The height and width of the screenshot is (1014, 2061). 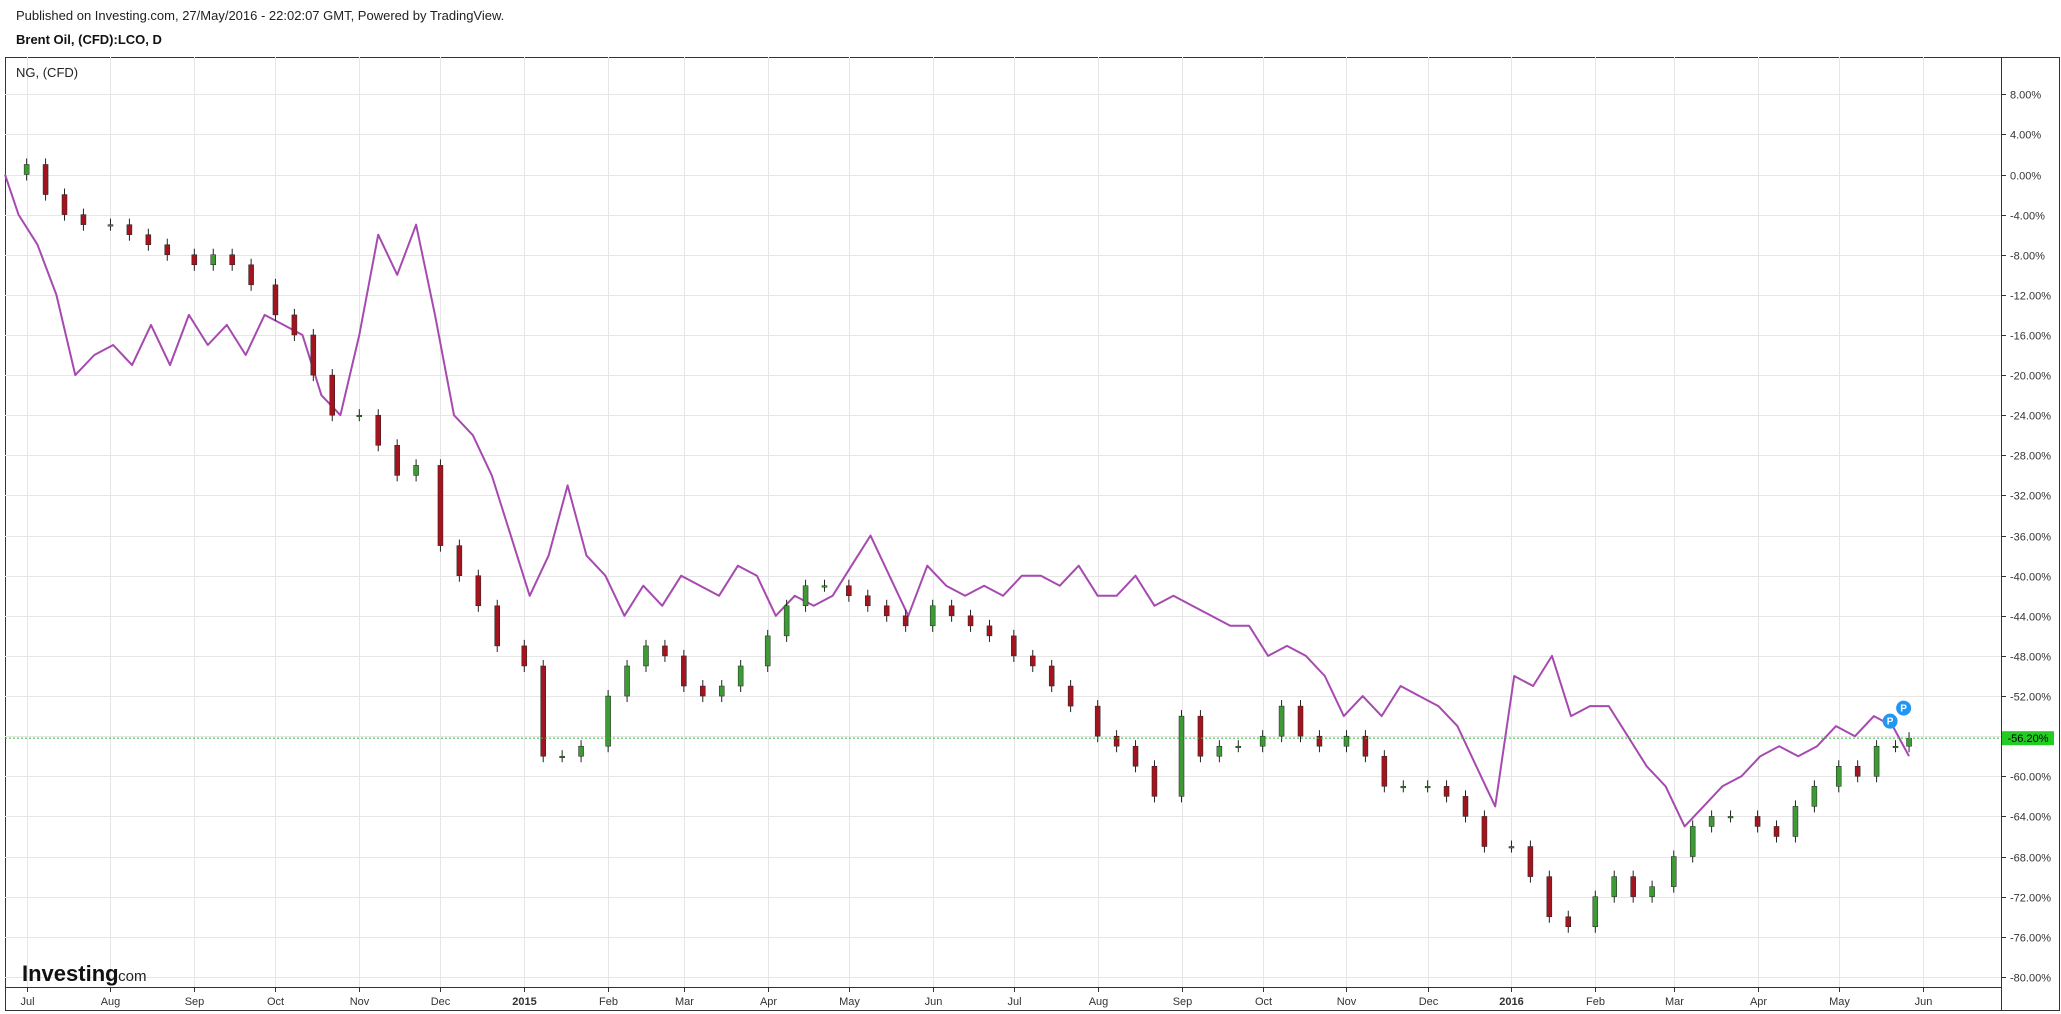 What do you see at coordinates (2030, 457) in the screenshot?
I see `y-tick-label: -28.00%` at bounding box center [2030, 457].